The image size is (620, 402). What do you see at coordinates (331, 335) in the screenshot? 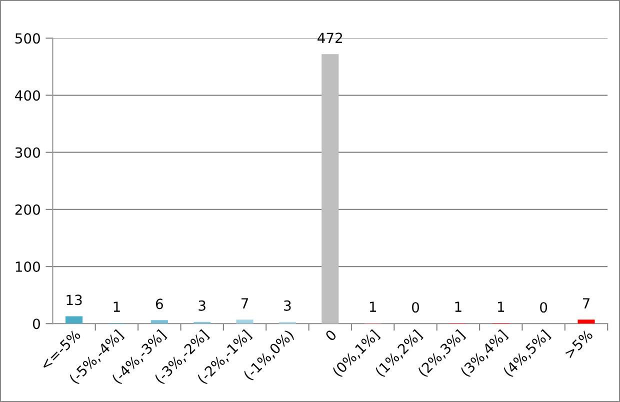
I see `x-tick-label: 0` at bounding box center [331, 335].